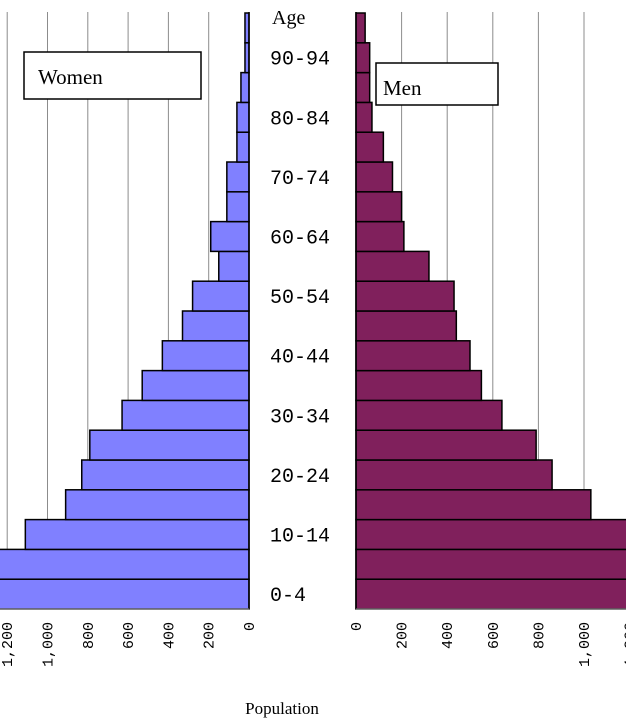 The width and height of the screenshot is (626, 719). I want to click on women-x-tick-label: 1,000, so click(49, 644).